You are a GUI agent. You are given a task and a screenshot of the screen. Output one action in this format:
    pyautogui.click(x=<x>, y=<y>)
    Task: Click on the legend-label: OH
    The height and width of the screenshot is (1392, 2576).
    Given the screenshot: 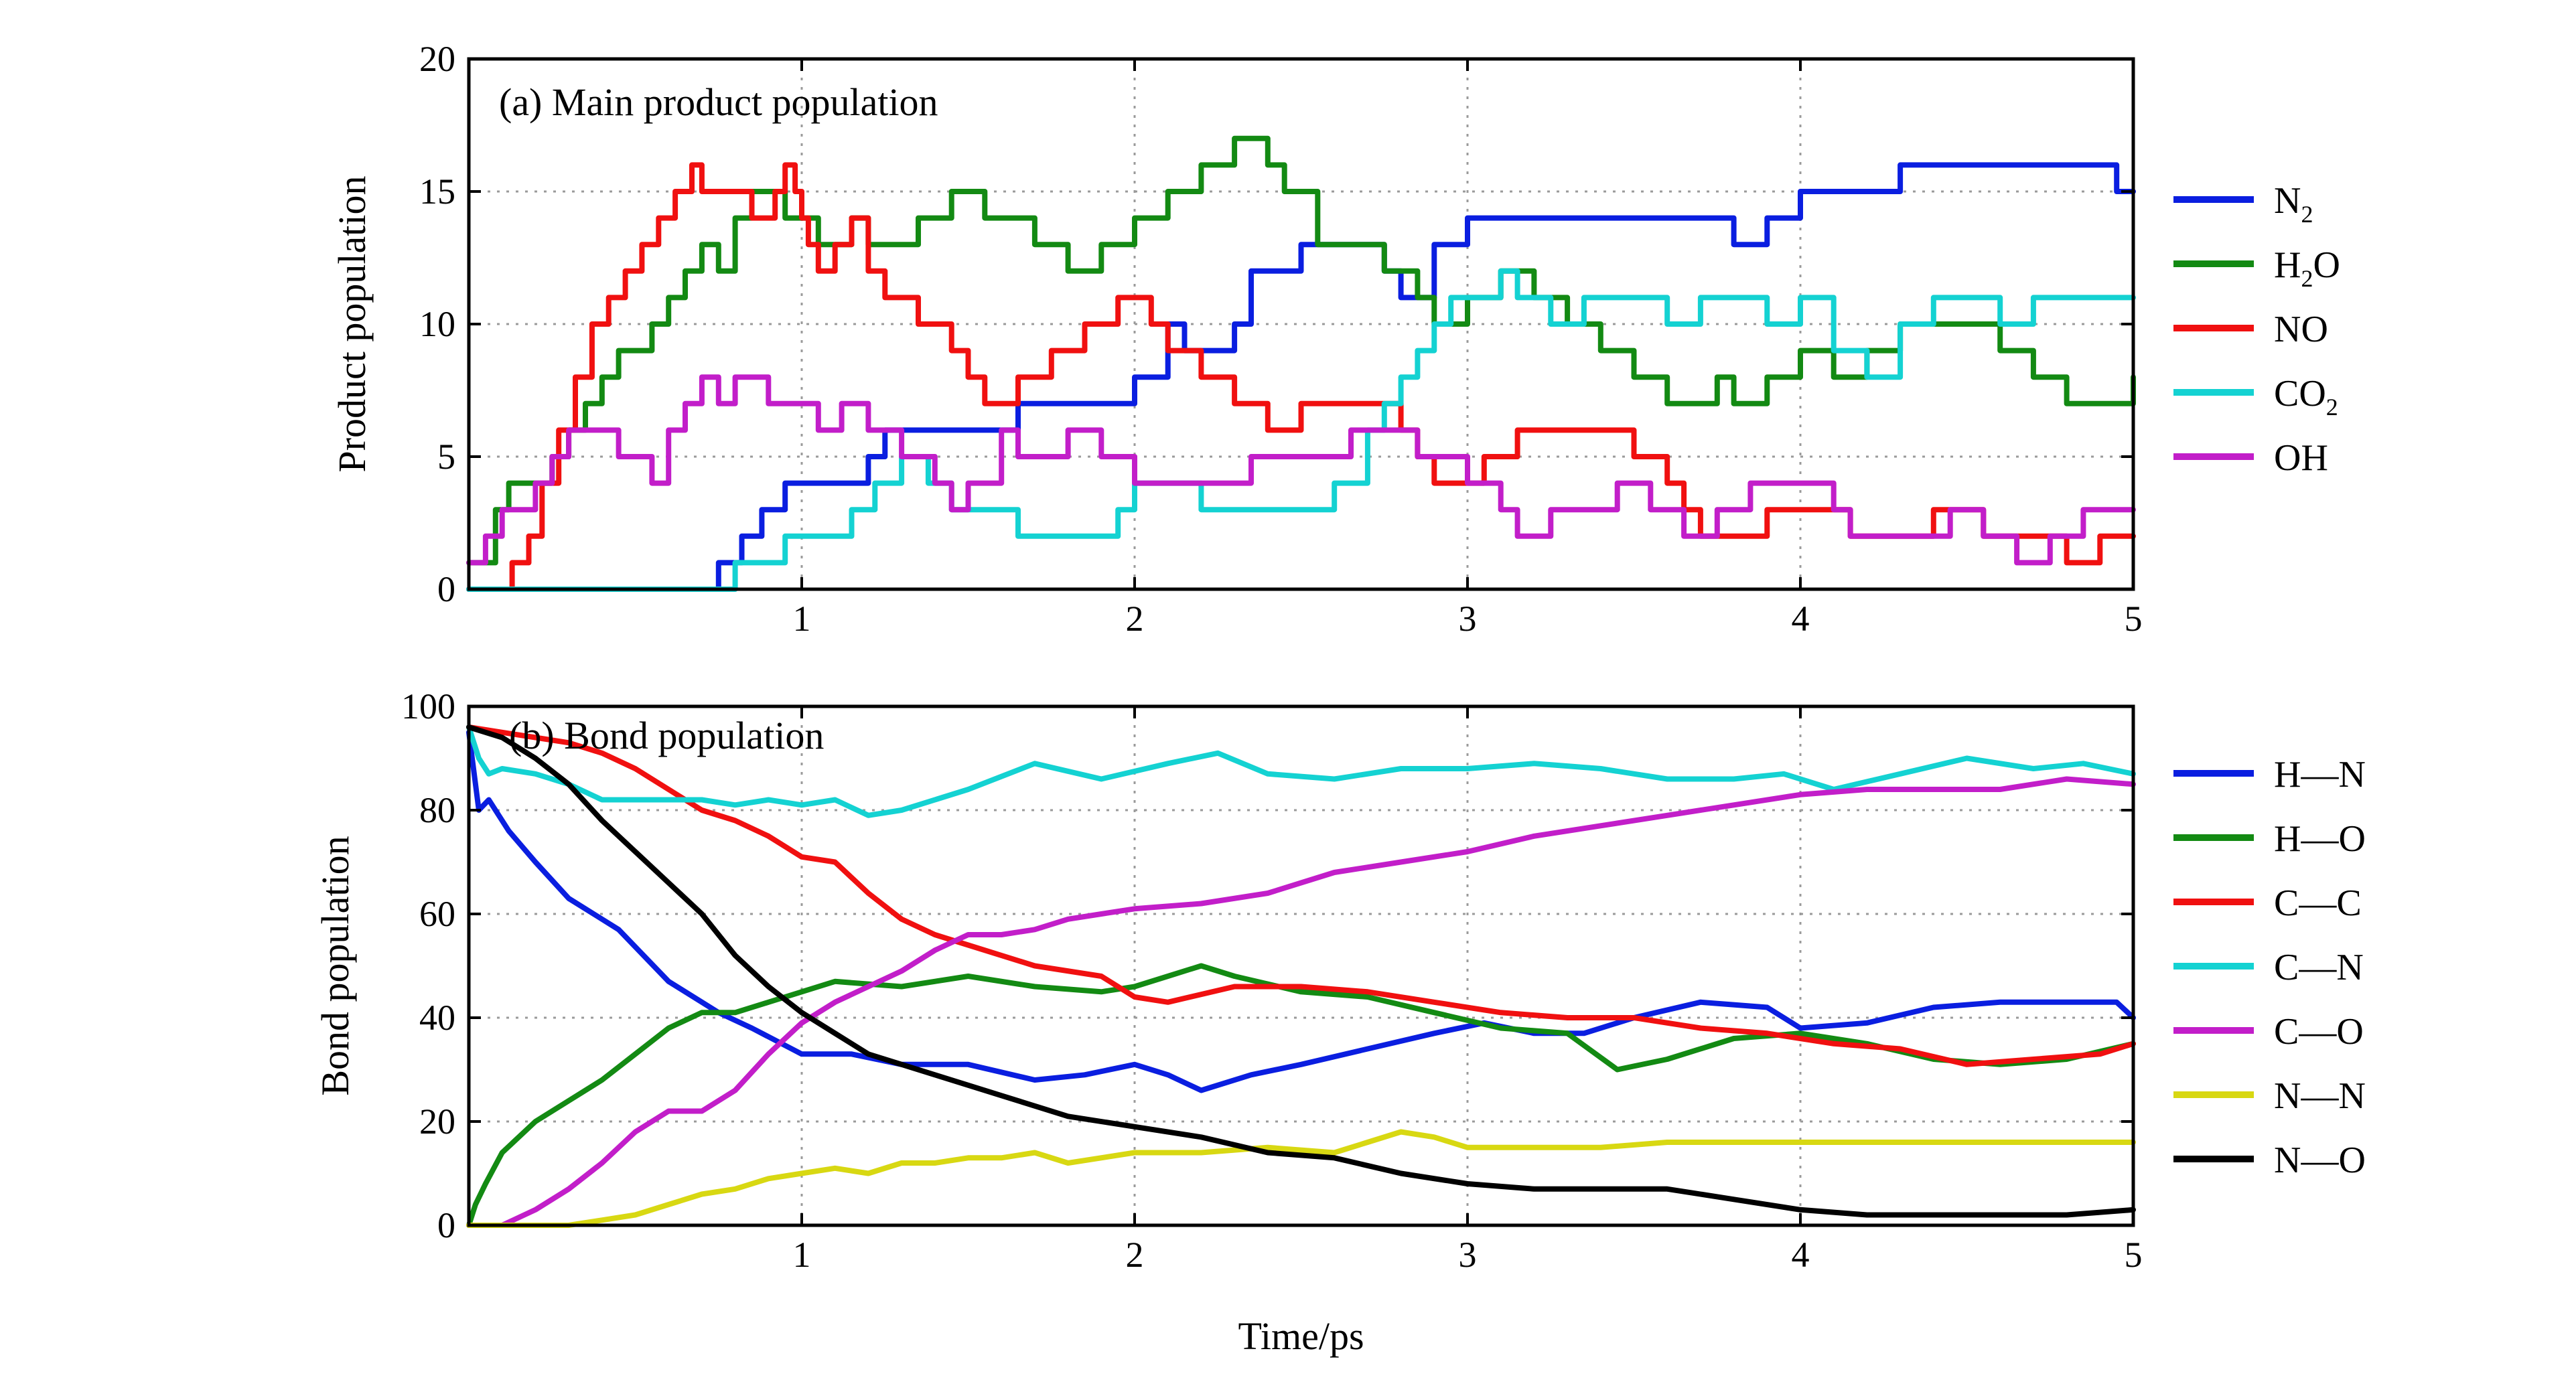 What is the action you would take?
    pyautogui.click(x=2301, y=458)
    